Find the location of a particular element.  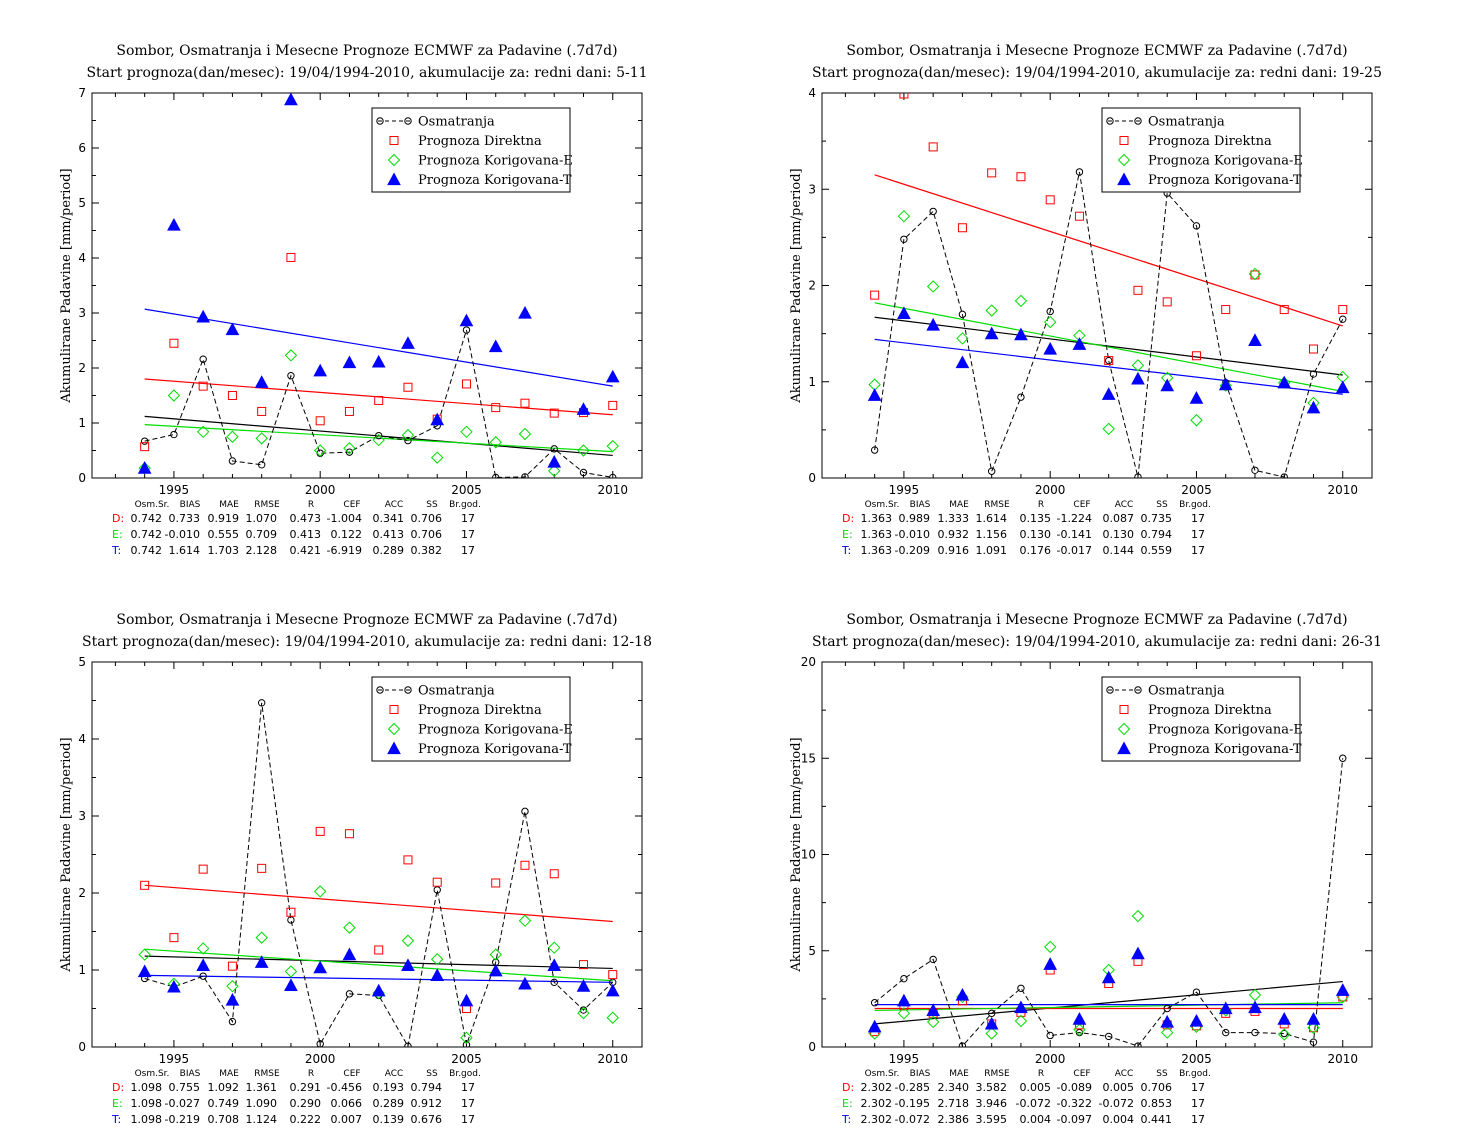

y-tick-label: 4 is located at coordinates (82, 739).